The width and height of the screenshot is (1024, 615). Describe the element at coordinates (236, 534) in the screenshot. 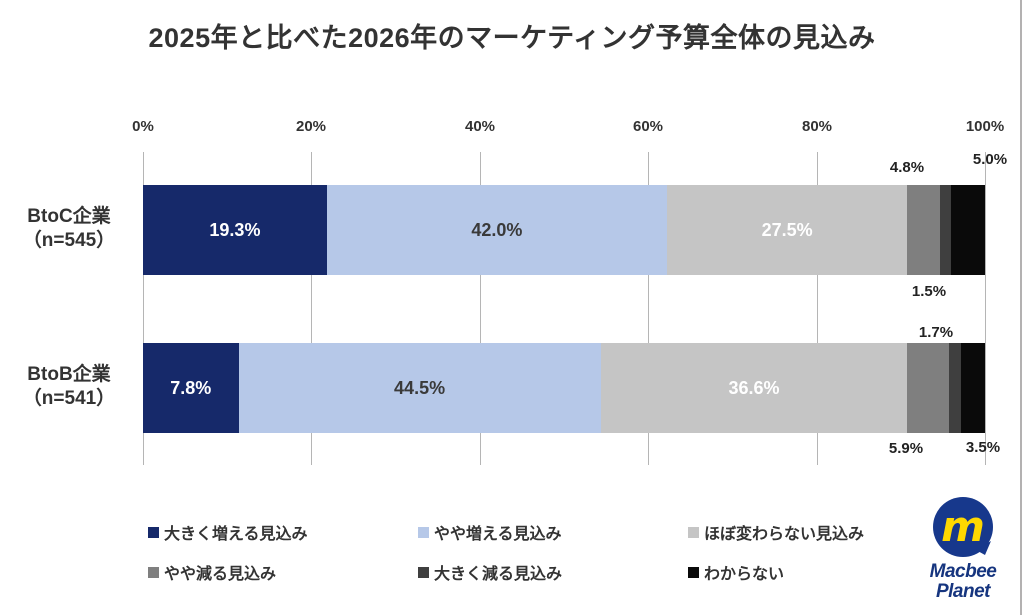

I see `legend-label: 大きく増える見込み` at that location.